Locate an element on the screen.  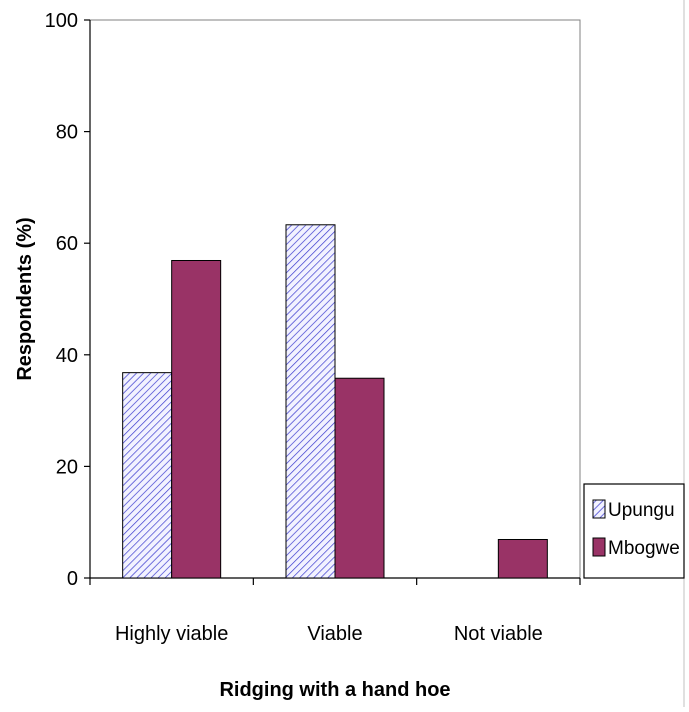
legend-label: Upungu is located at coordinates (641, 510).